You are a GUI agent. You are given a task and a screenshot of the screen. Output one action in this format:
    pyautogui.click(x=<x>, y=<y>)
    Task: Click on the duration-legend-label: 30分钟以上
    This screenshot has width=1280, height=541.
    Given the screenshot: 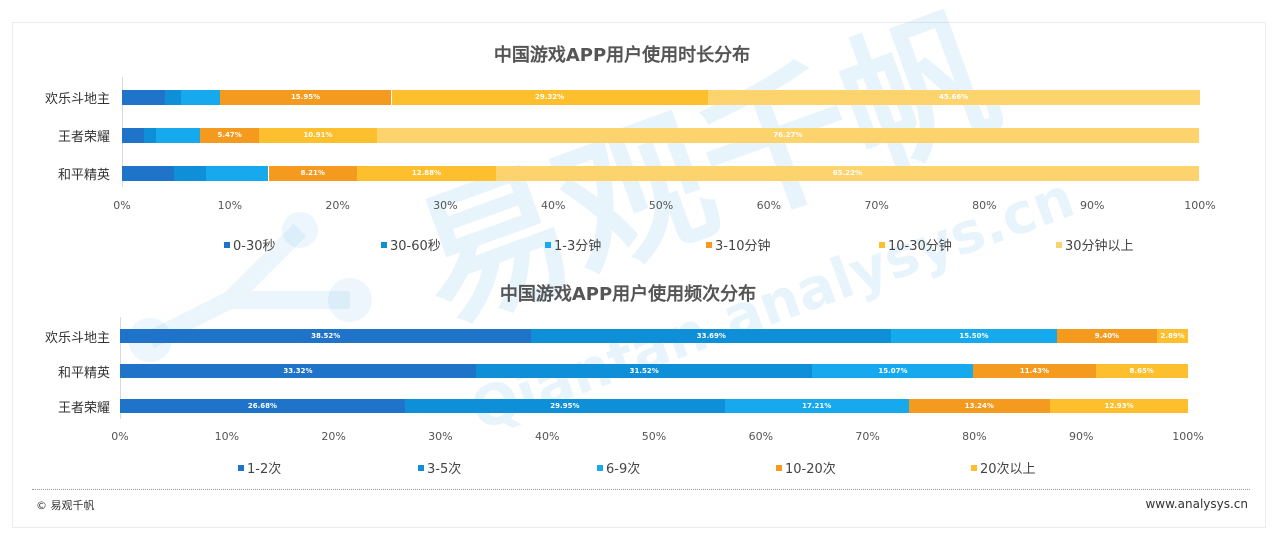 What is the action you would take?
    pyautogui.click(x=1099, y=246)
    